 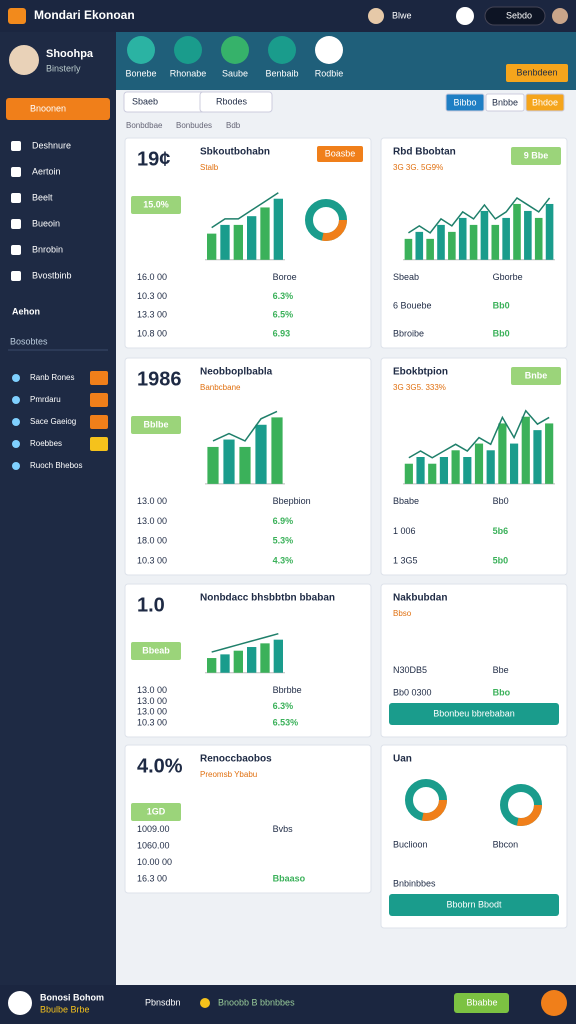 What do you see at coordinates (84, 15) in the screenshot?
I see `app-title: Mondari Ekonoan` at bounding box center [84, 15].